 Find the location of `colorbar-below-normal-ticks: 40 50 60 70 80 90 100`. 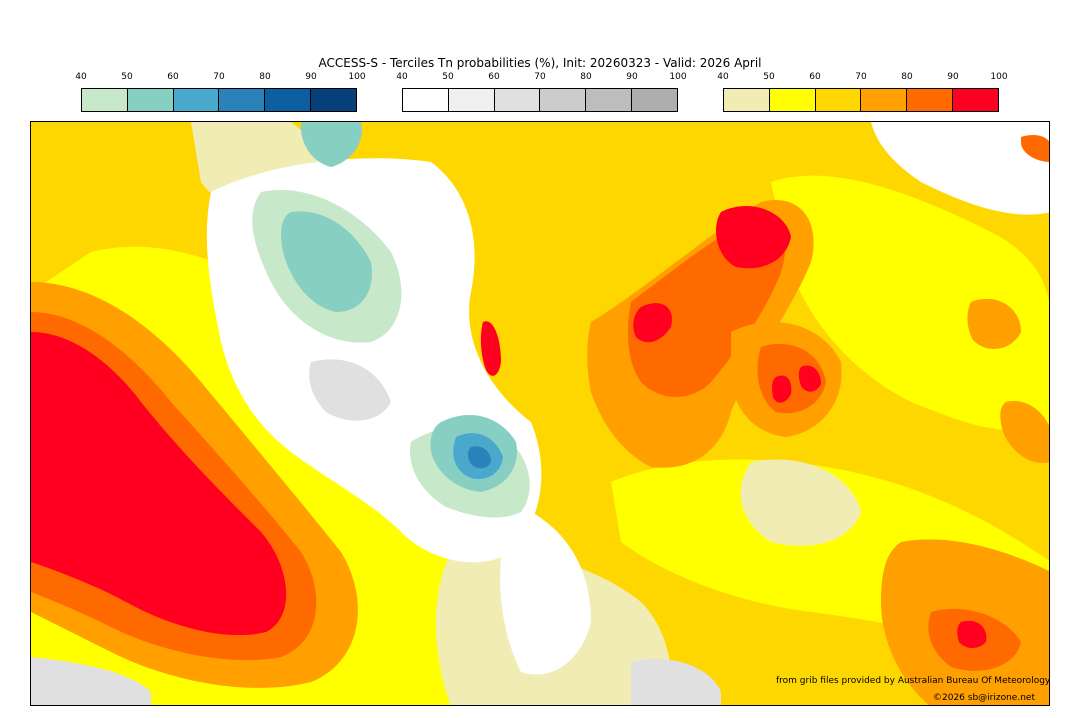

colorbar-below-normal-ticks: 40 50 60 70 80 90 100 is located at coordinates (220, 78).